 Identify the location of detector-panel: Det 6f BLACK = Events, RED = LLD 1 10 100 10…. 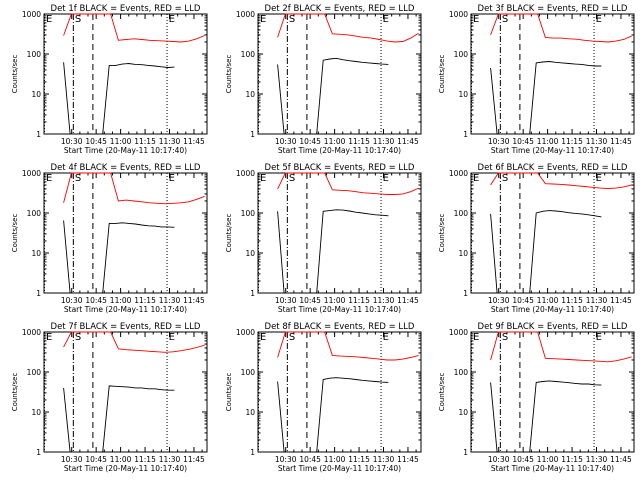
(536, 238).